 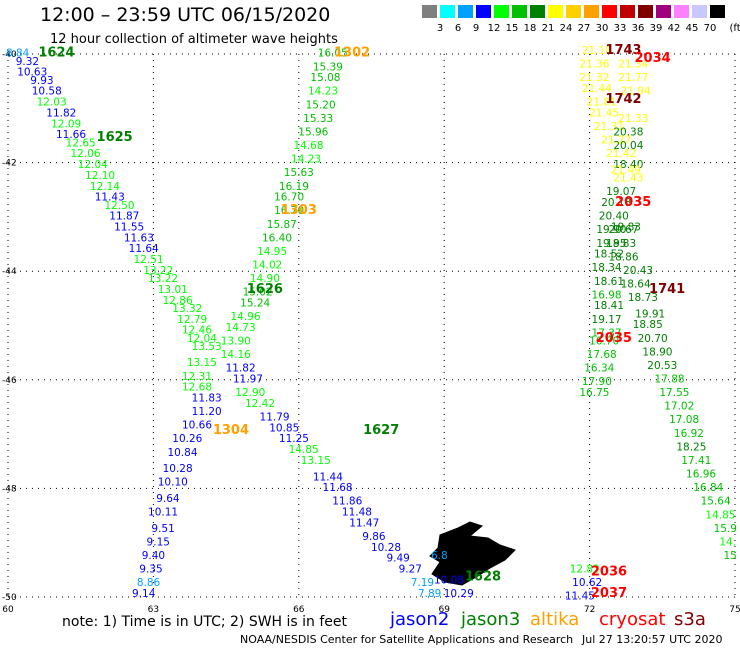 What do you see at coordinates (66, 124) in the screenshot?
I see `wave-height-value: 12.09` at bounding box center [66, 124].